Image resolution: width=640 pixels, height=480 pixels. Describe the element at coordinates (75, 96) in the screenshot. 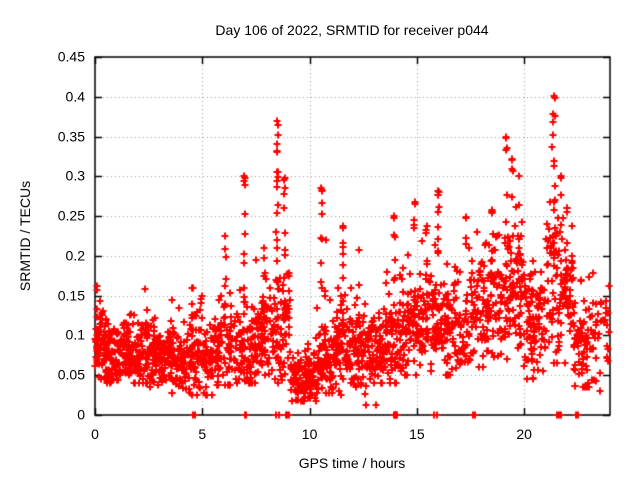

I see `y-tick-label: 0.4` at that location.